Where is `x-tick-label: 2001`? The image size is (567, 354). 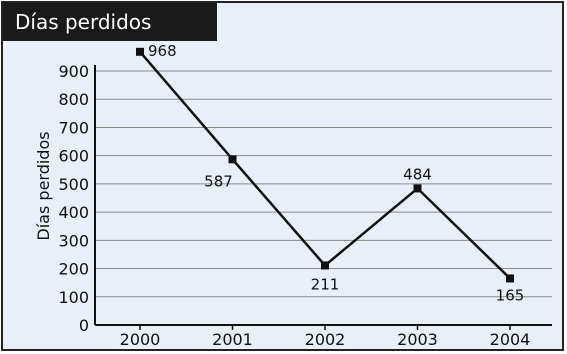
x-tick-label: 2001 is located at coordinates (232, 339).